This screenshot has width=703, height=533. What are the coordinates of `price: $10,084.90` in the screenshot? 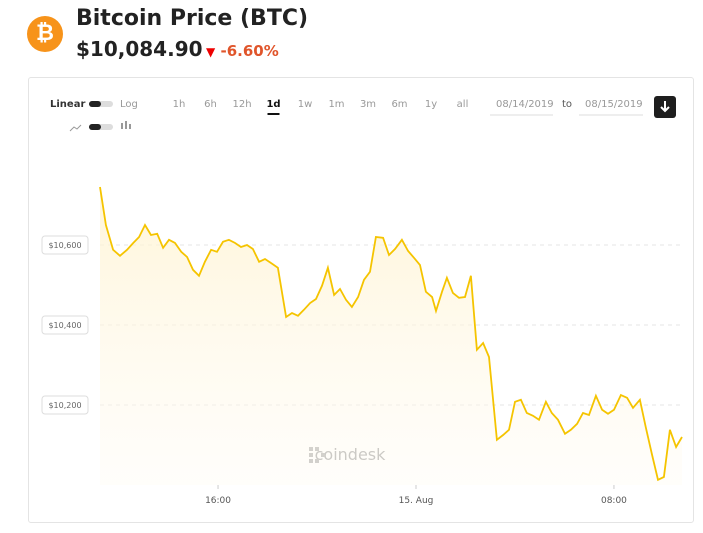 It's located at (139, 49).